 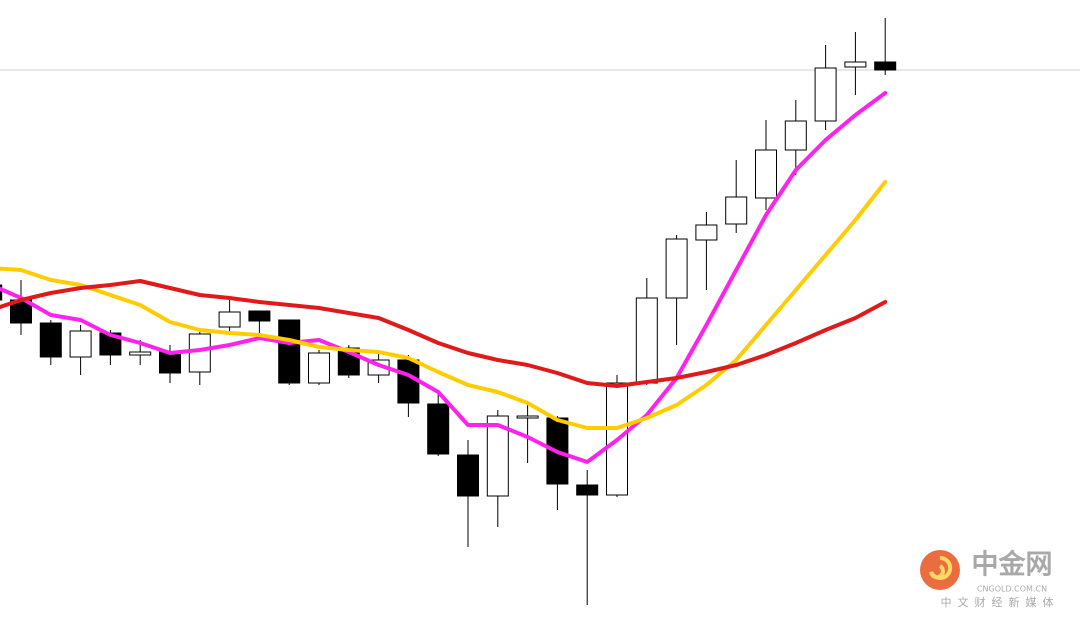 I want to click on ma-line, so click(x=444, y=333).